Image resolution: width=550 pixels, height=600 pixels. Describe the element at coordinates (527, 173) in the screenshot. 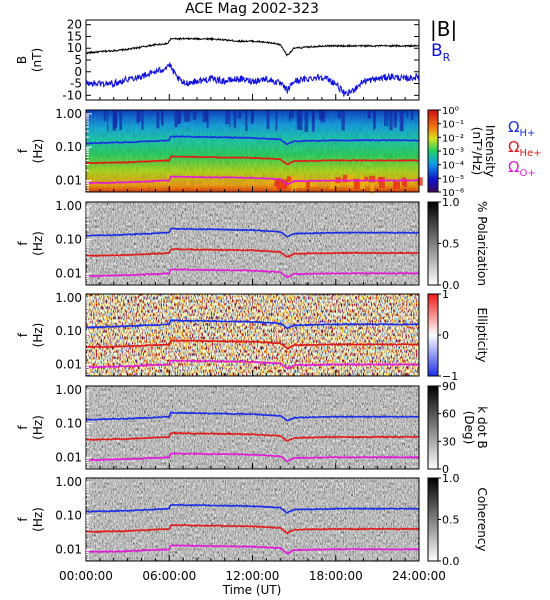

I see `legend-omega-o-sub: O+` at that location.